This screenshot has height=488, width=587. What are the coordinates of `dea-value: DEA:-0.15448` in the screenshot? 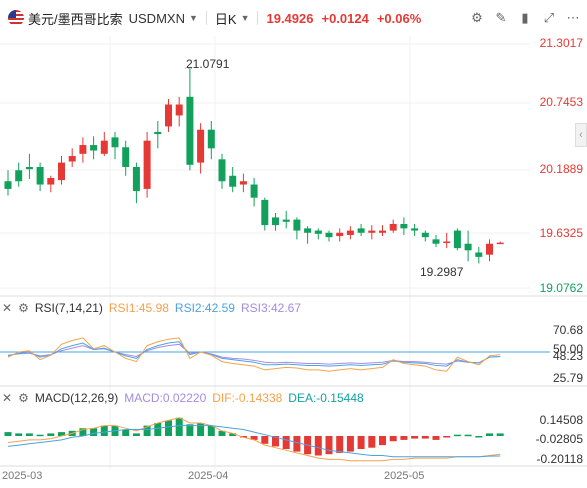 It's located at (326, 398).